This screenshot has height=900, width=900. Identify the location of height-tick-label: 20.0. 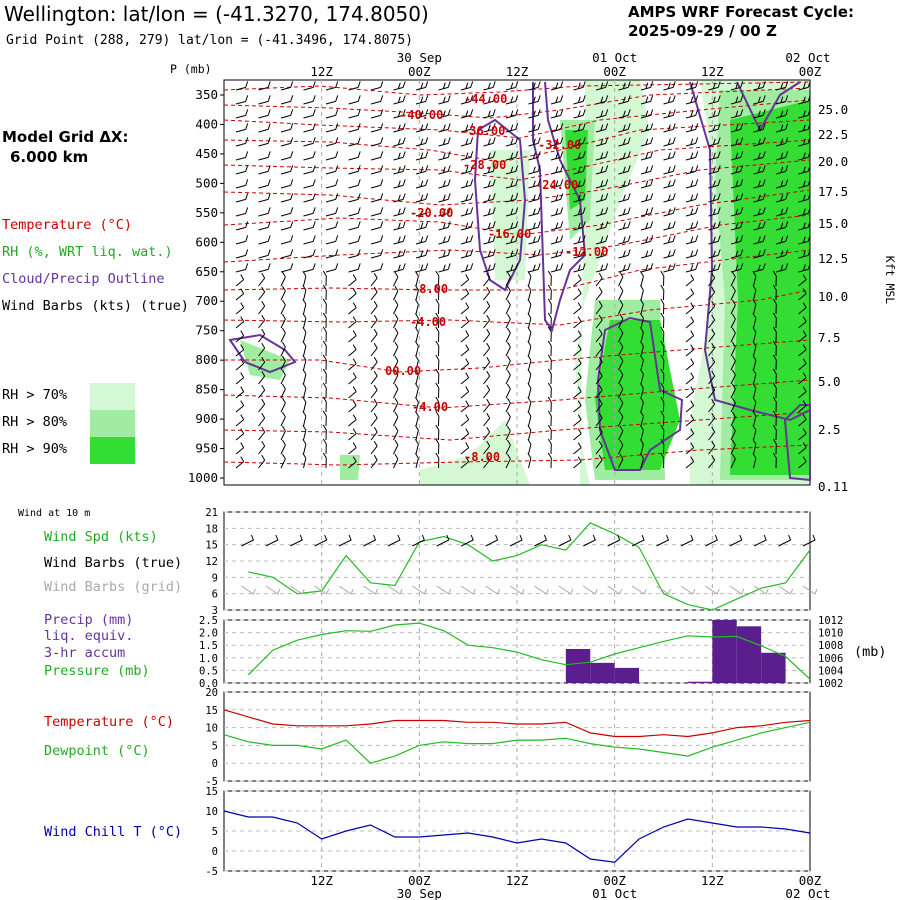
(833, 161).